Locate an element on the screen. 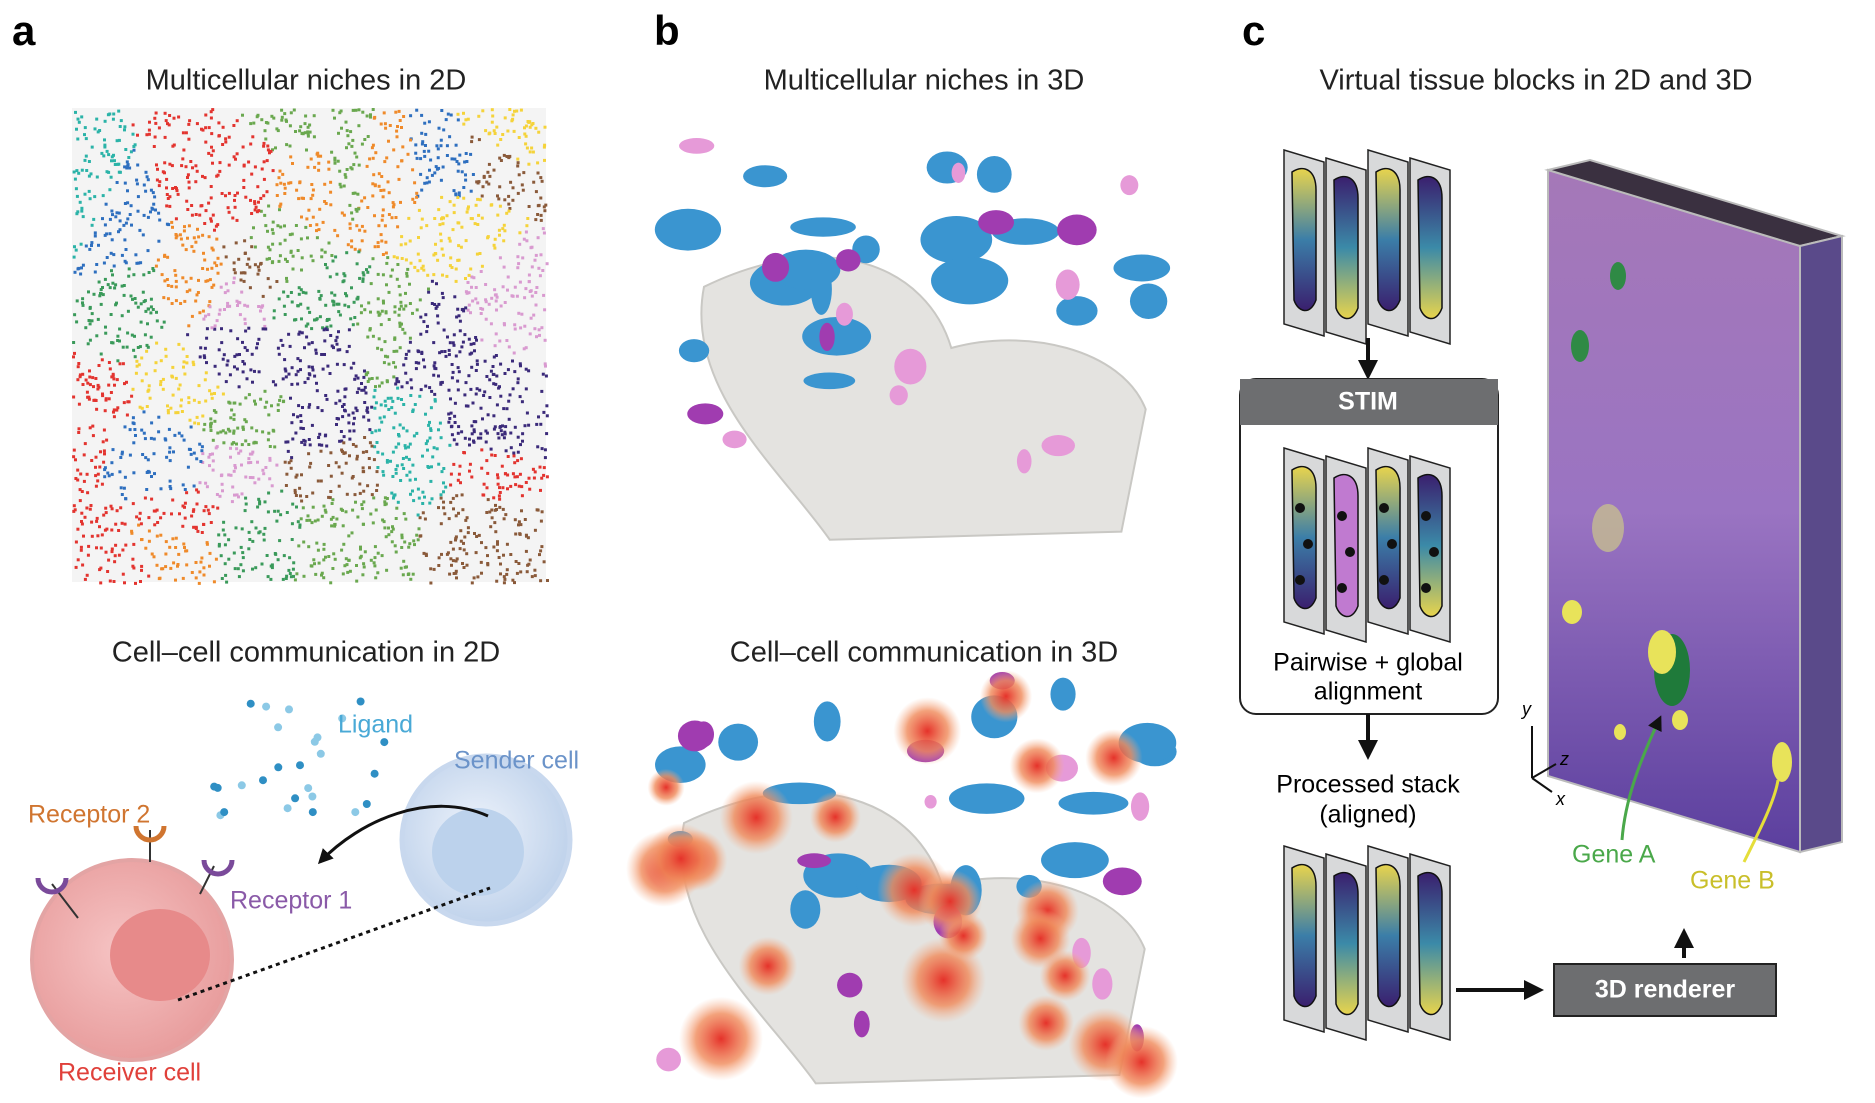 The height and width of the screenshot is (1103, 1875). pink-niche is located at coordinates (697, 145).